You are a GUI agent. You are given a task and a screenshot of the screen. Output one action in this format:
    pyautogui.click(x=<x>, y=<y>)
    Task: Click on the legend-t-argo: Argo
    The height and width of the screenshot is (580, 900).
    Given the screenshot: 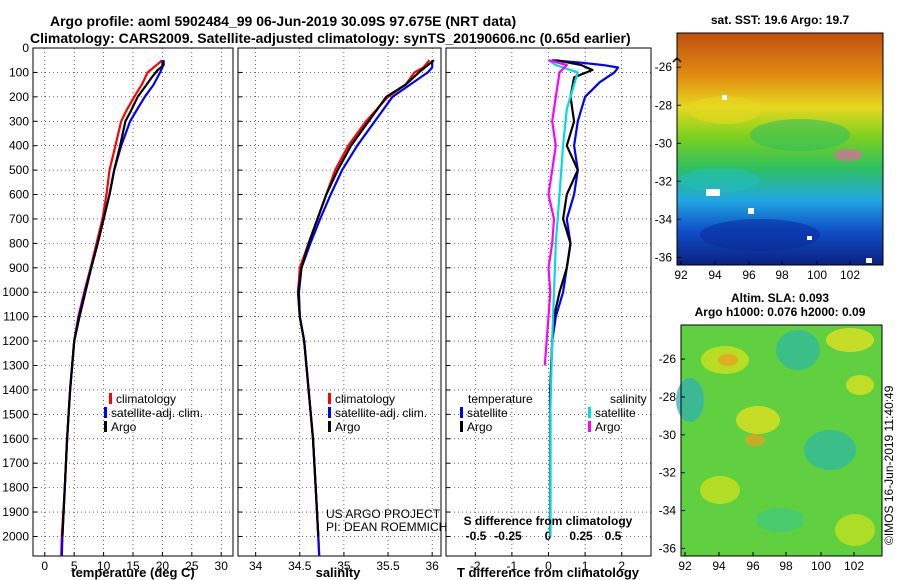 What is the action you would take?
    pyautogui.click(x=480, y=427)
    